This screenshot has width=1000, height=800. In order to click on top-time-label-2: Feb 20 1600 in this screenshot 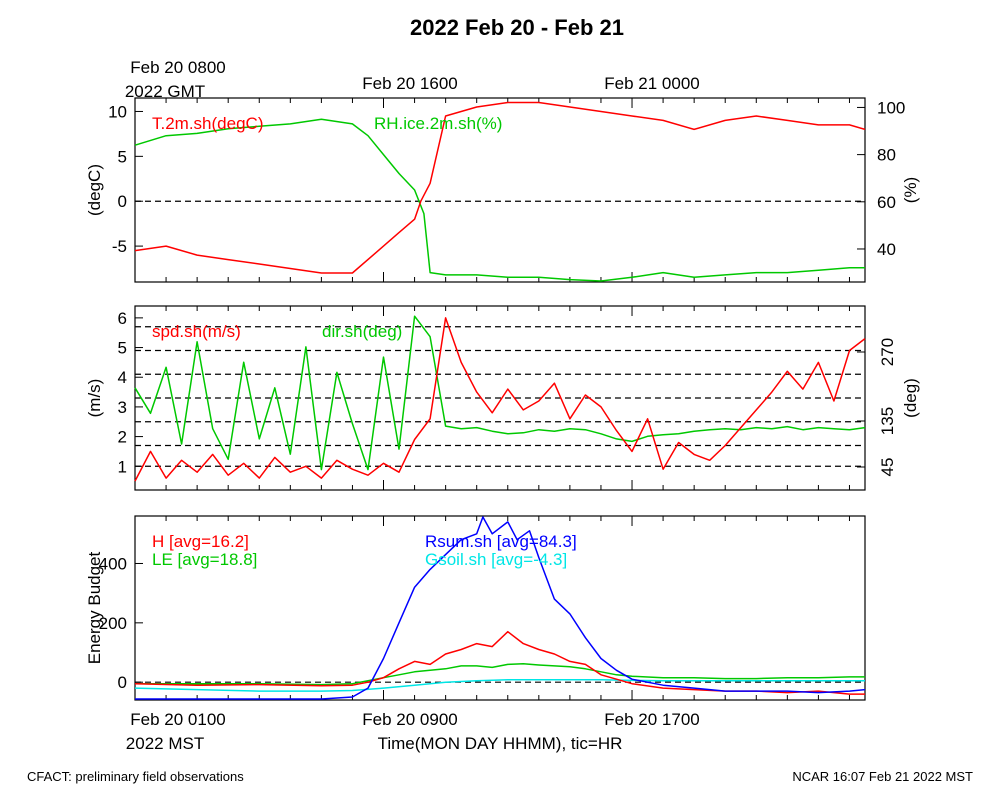, I will do `click(409, 83)`.